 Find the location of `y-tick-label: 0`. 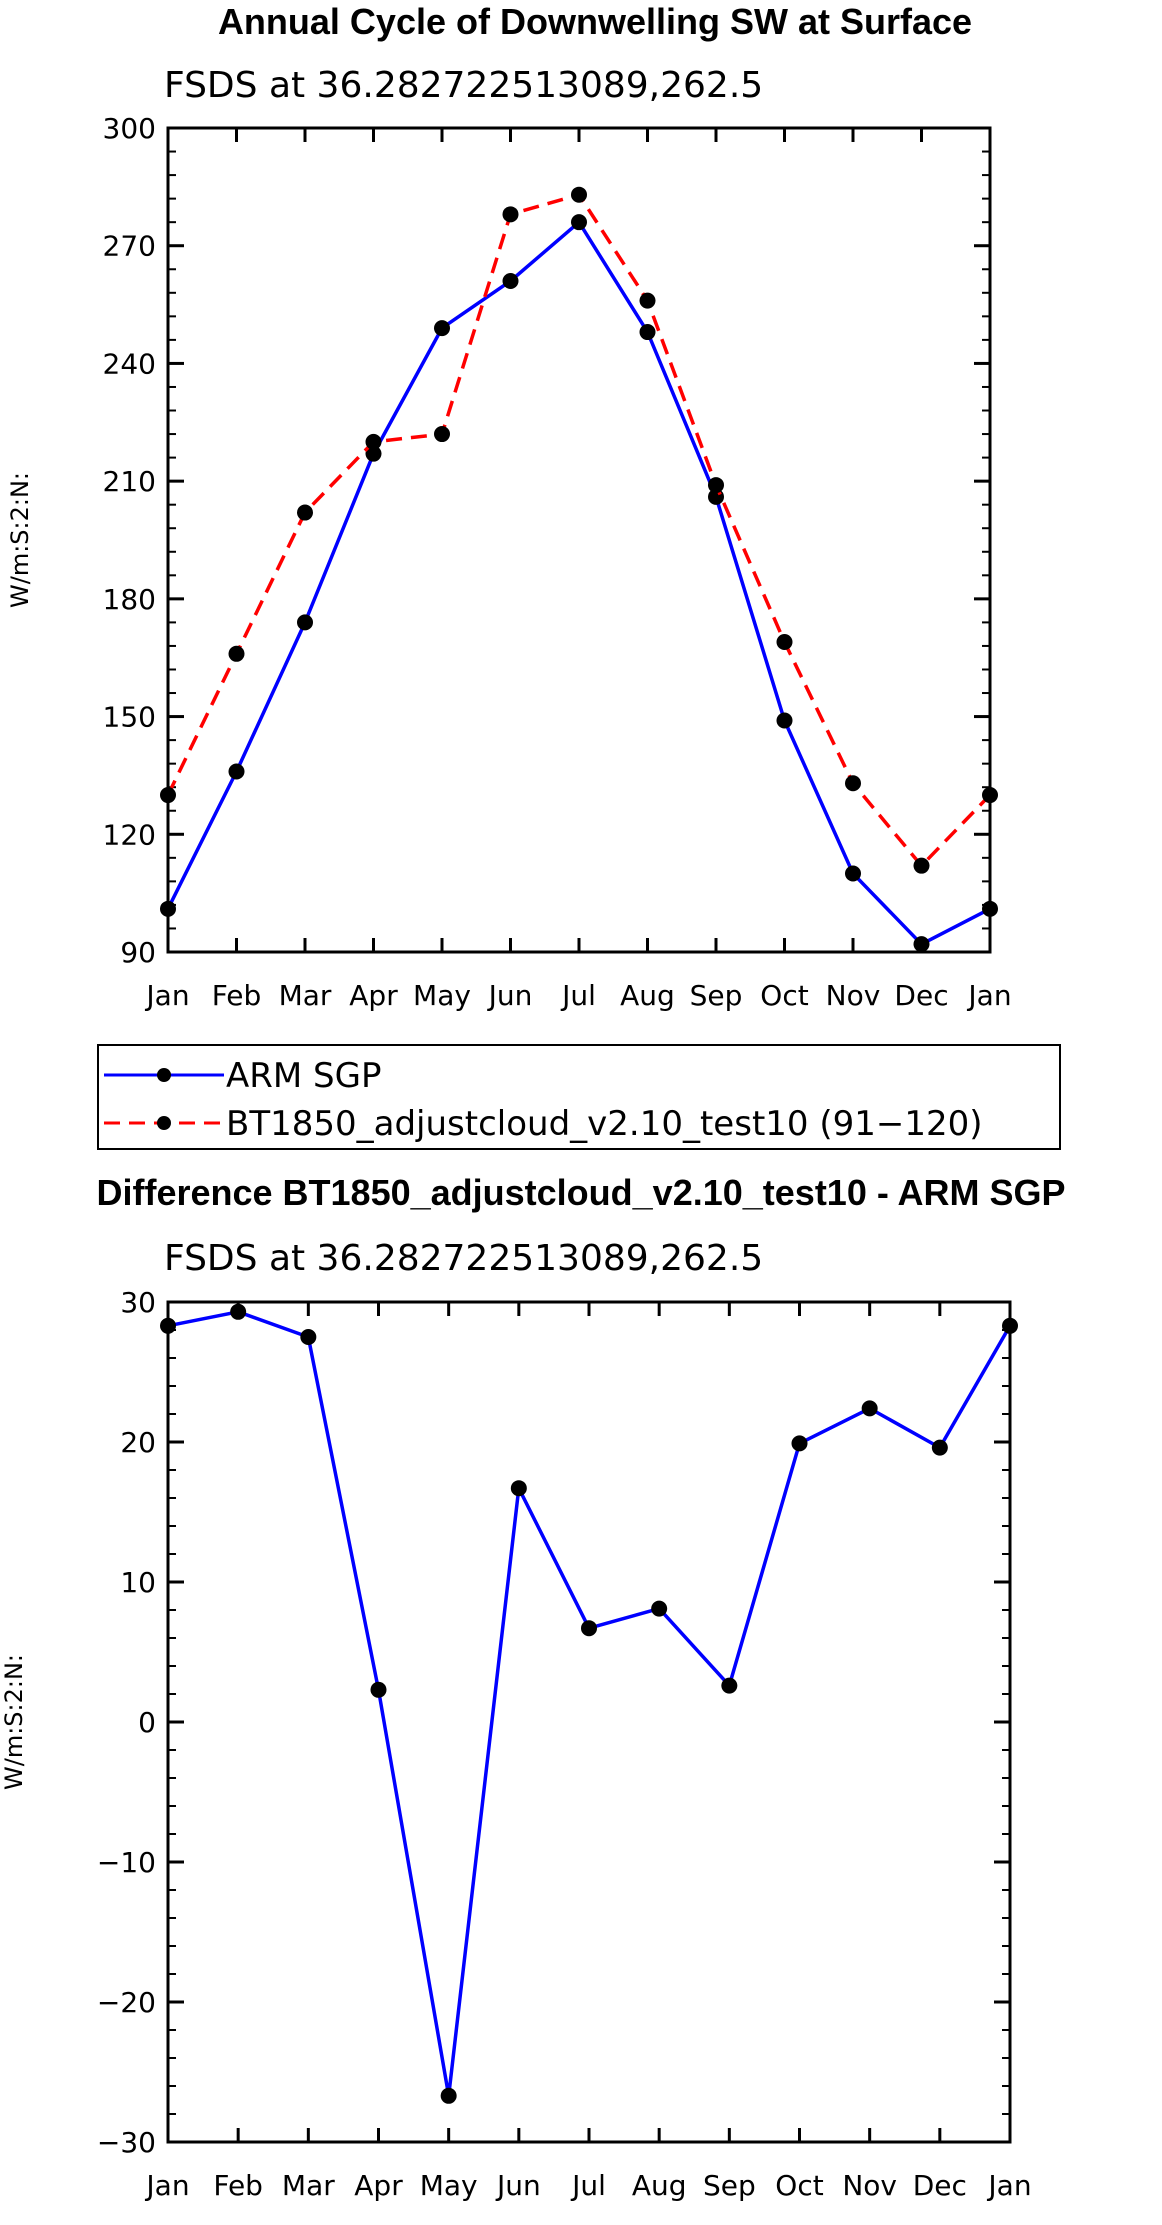

y-tick-label: 0 is located at coordinates (147, 1722).